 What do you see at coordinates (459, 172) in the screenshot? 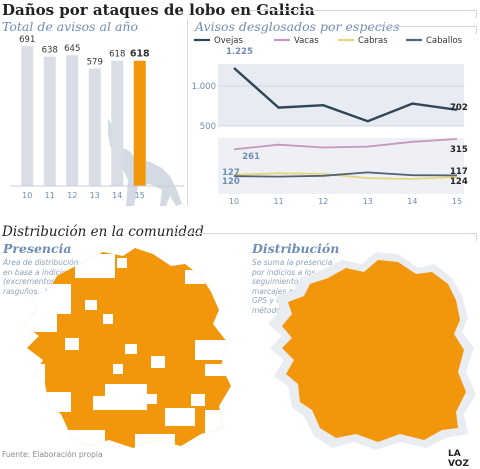
I see `end-label-cabras: 117` at bounding box center [459, 172].